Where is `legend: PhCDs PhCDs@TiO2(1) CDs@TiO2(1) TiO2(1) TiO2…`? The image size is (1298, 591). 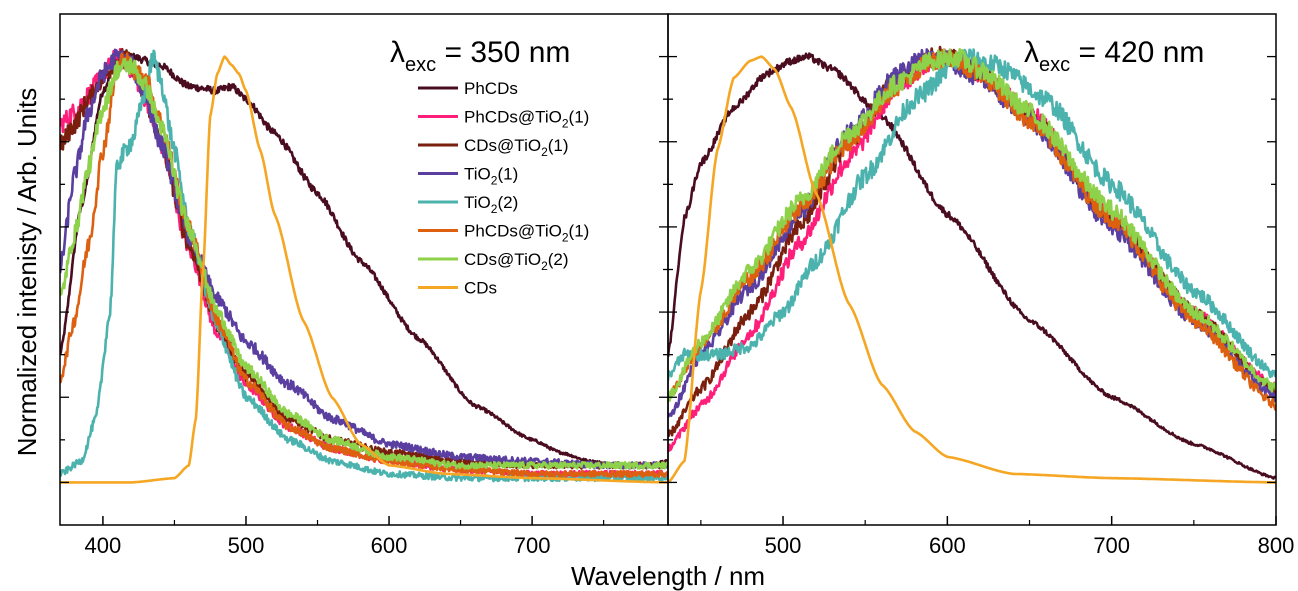 legend: PhCDs PhCDs@TiO2(1) CDs@TiO2(1) TiO2(1) TiO2… is located at coordinates (503, 188).